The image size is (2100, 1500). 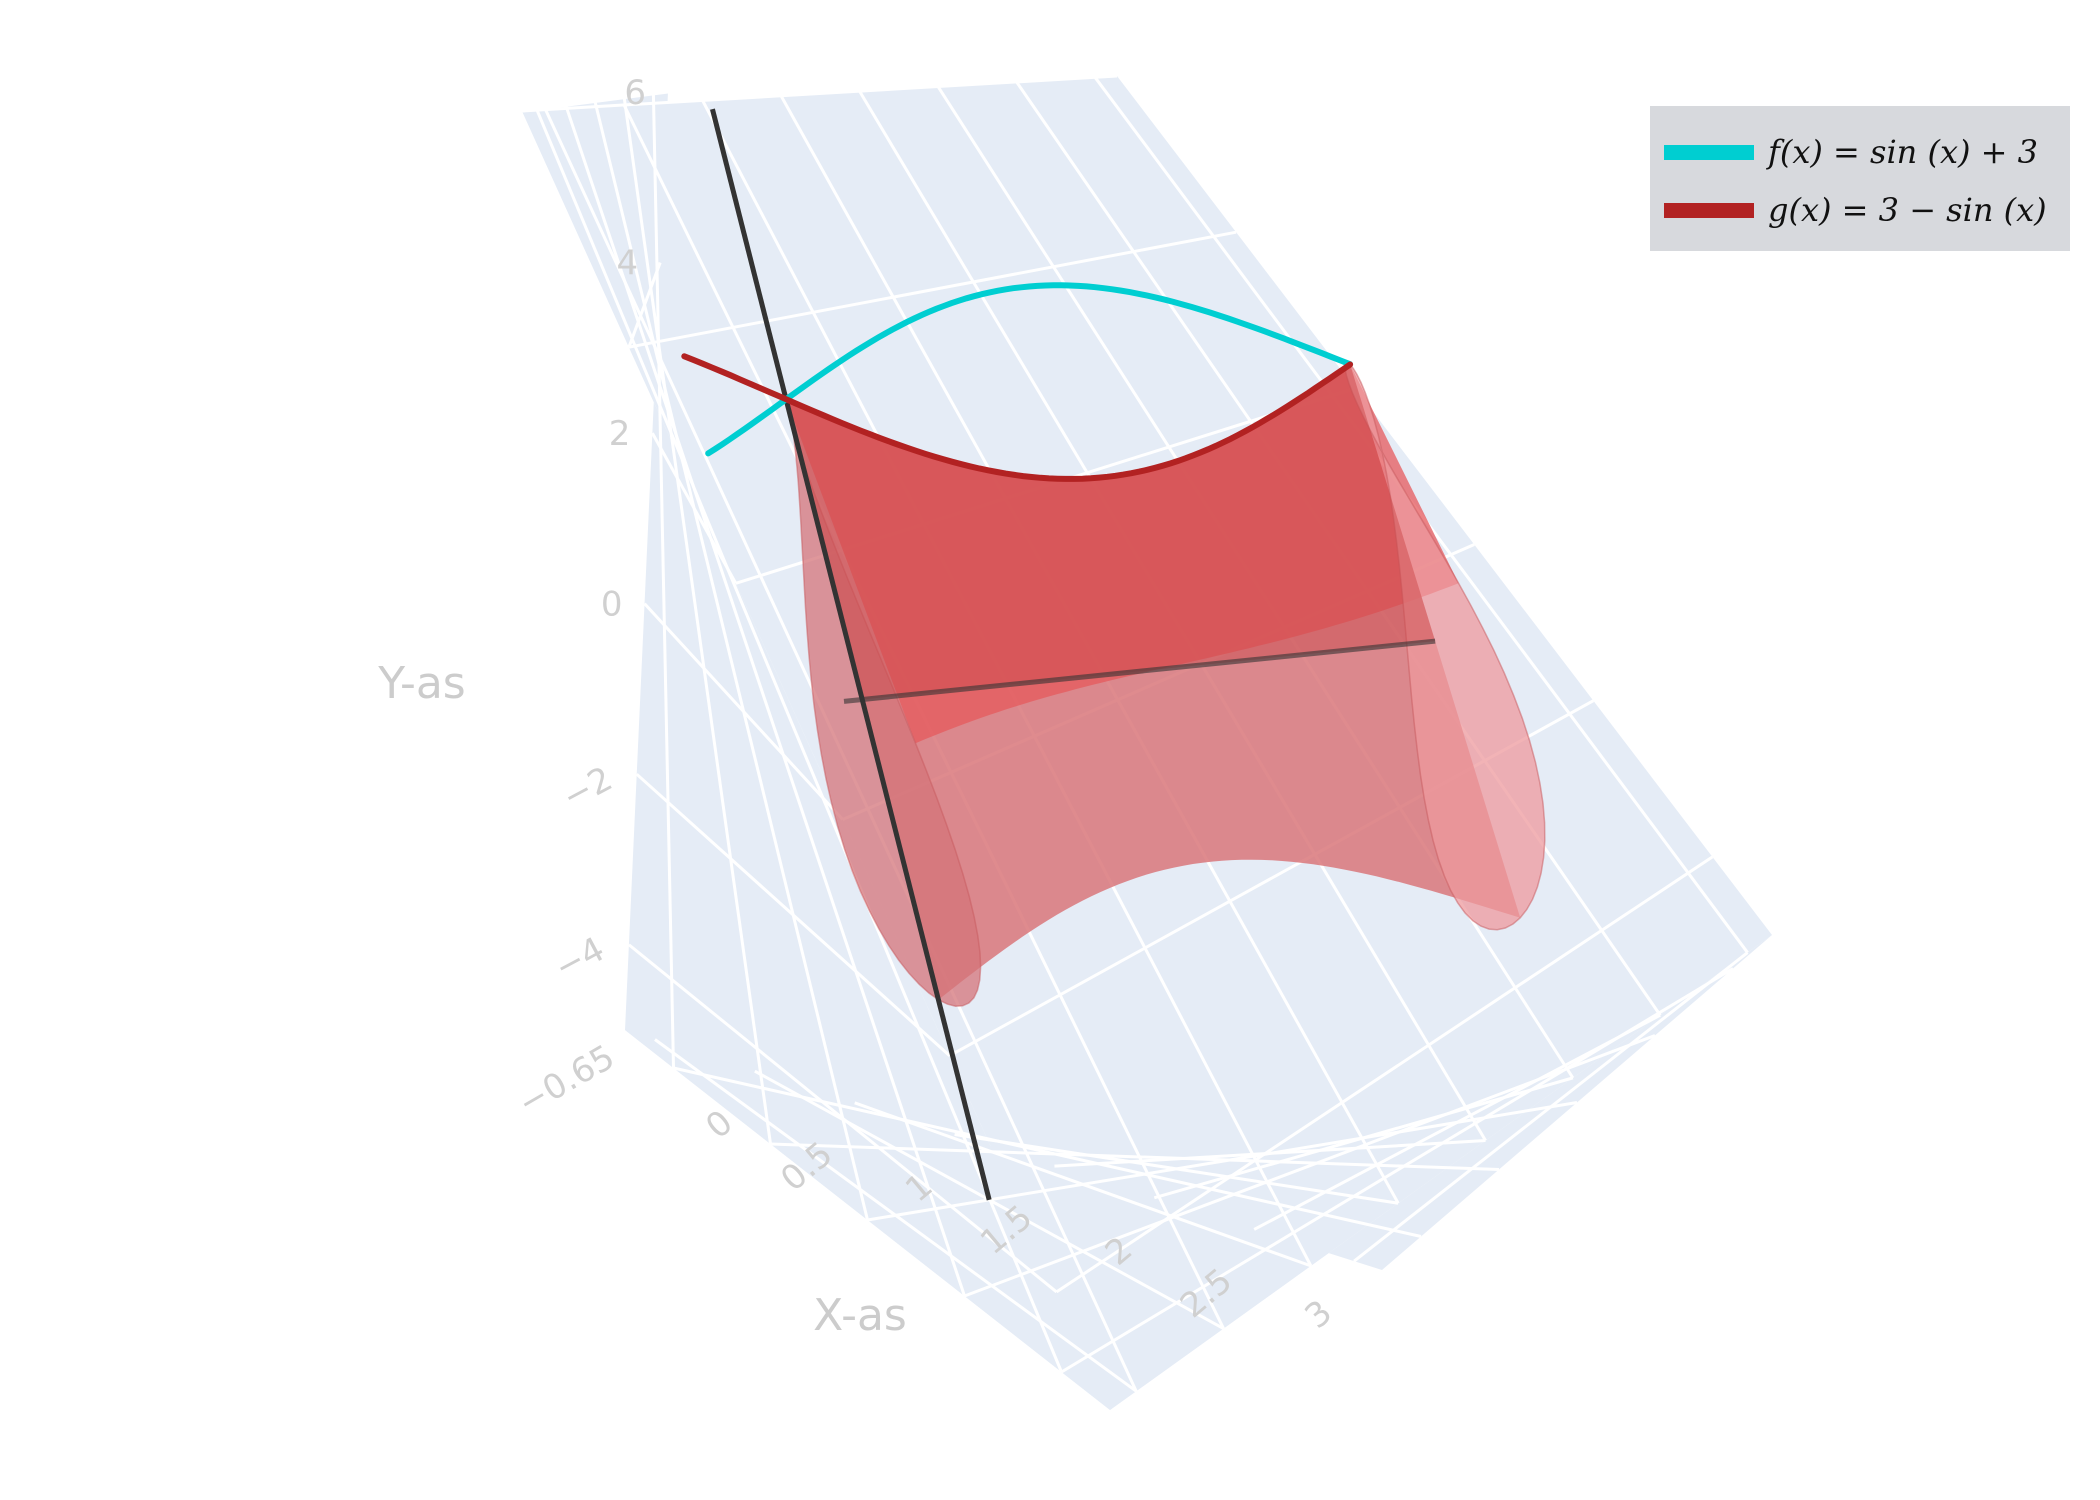 I want to click on solid-cross-section, so click(x=1111, y=532).